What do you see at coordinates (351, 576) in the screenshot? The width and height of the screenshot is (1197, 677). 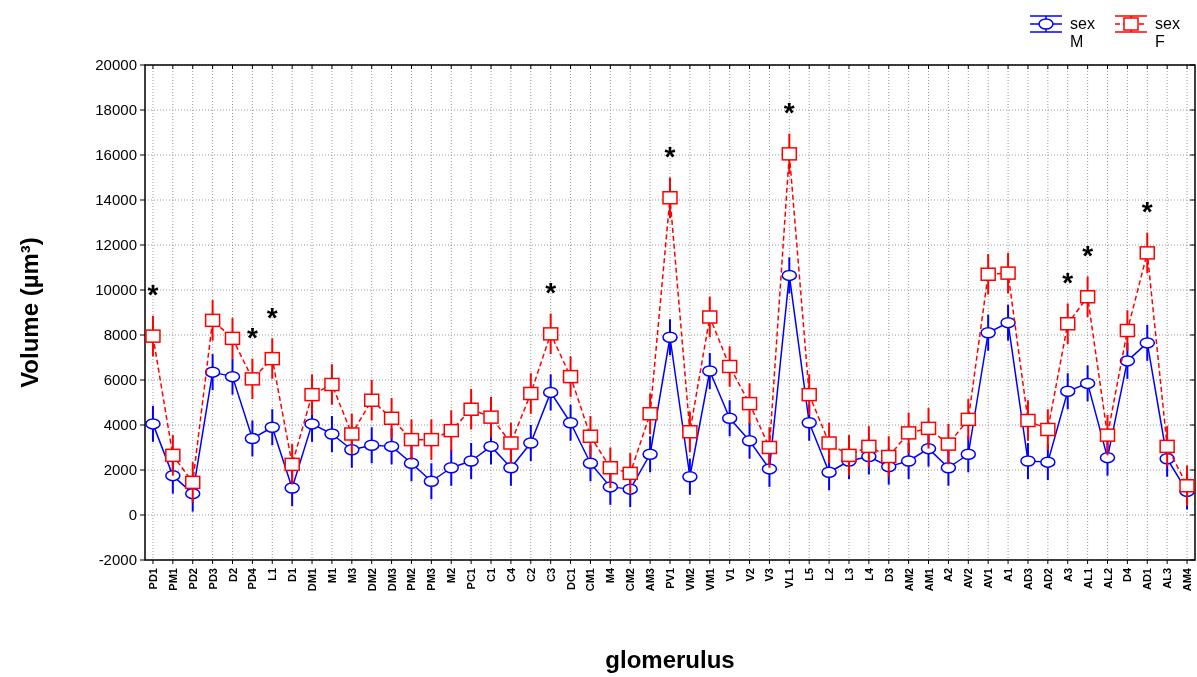 I see `x-tick-label: M3` at bounding box center [351, 576].